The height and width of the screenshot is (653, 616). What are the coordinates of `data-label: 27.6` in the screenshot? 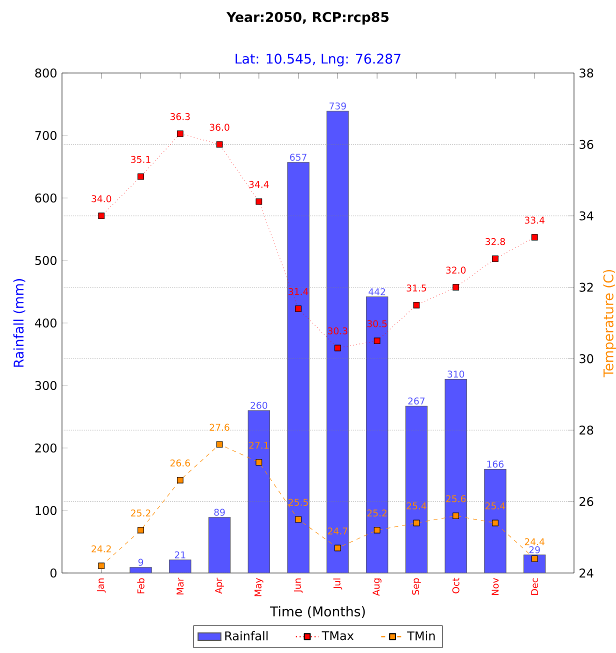 It's located at (220, 427).